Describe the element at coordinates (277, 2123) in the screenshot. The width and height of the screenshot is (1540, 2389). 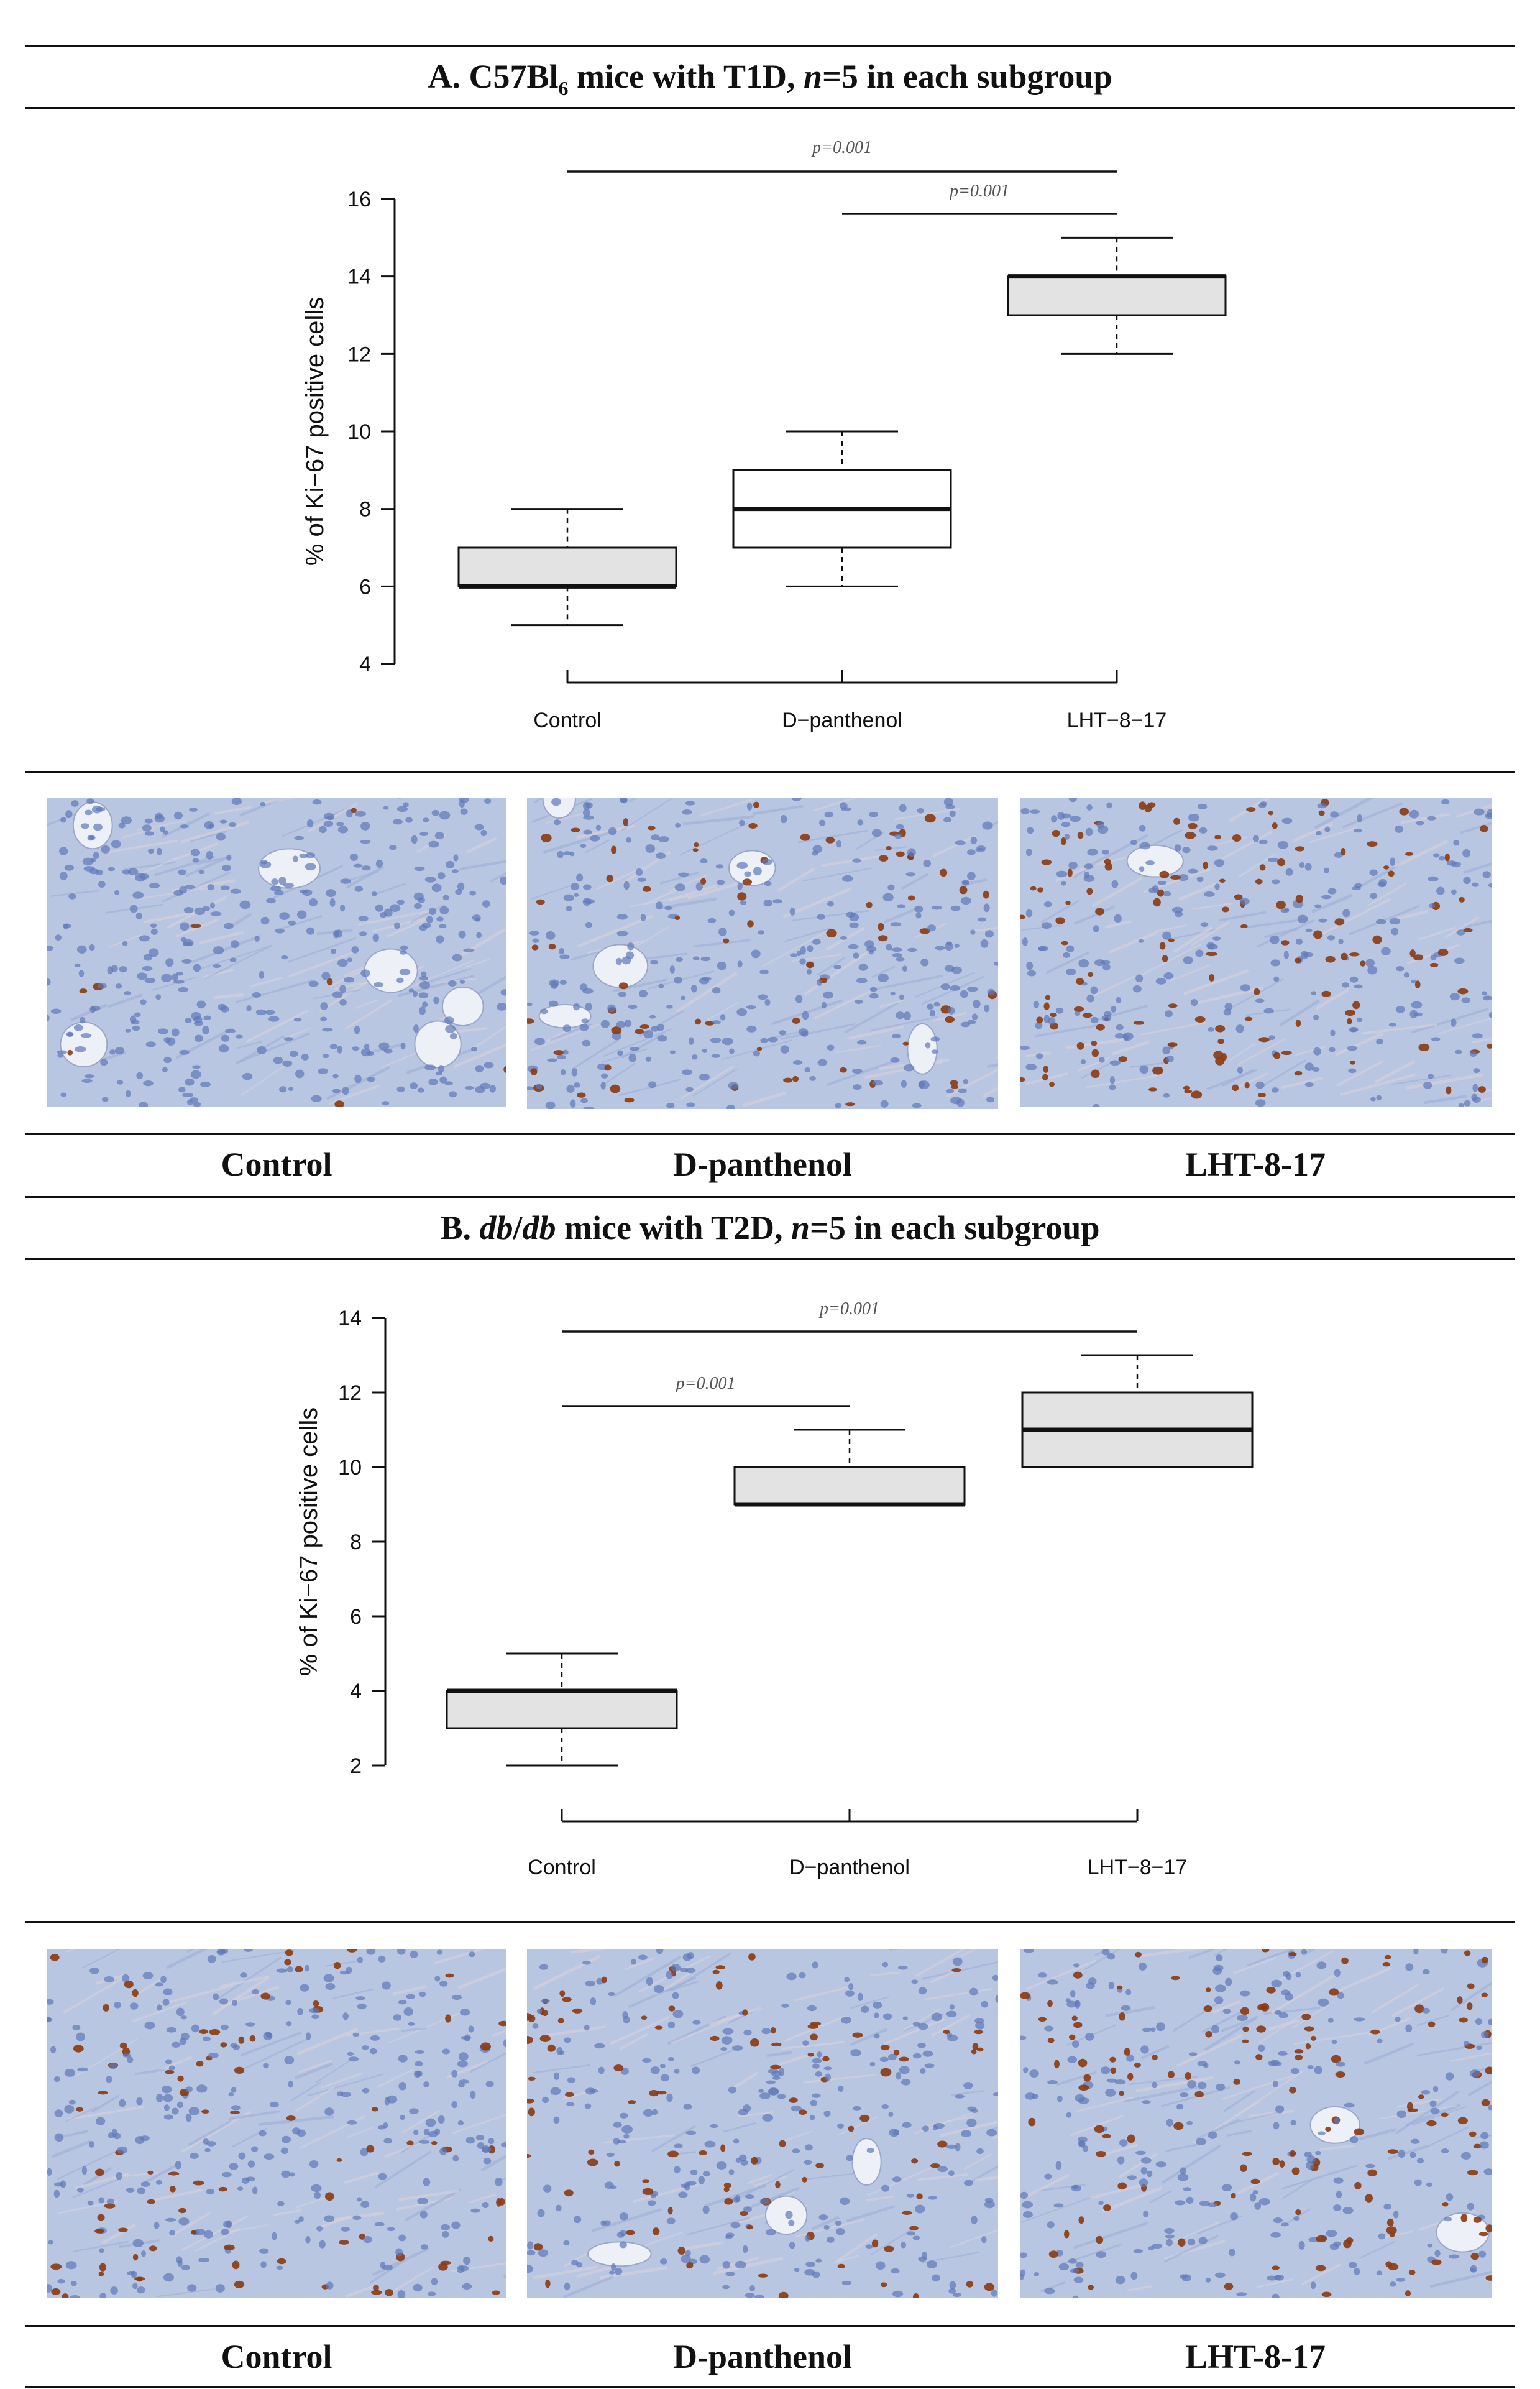
I see `micrograph-b-control` at that location.